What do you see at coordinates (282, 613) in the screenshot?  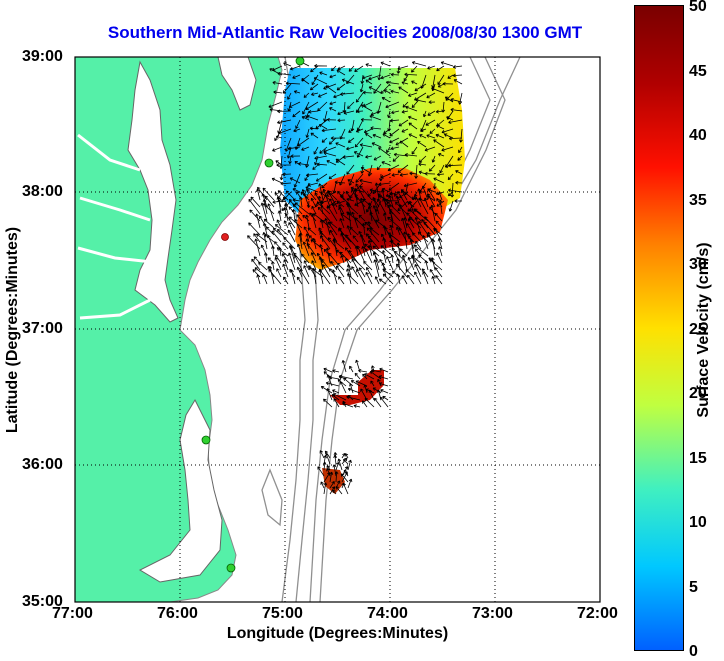 I see `x-tick-label: 75:00` at bounding box center [282, 613].